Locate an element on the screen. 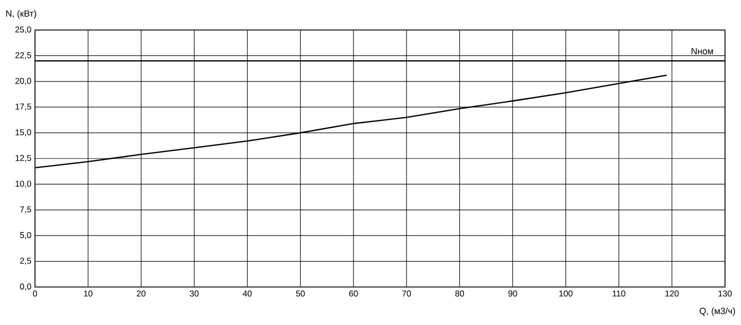 The image size is (741, 325). y-tick-label: 17,5 is located at coordinates (24, 107).